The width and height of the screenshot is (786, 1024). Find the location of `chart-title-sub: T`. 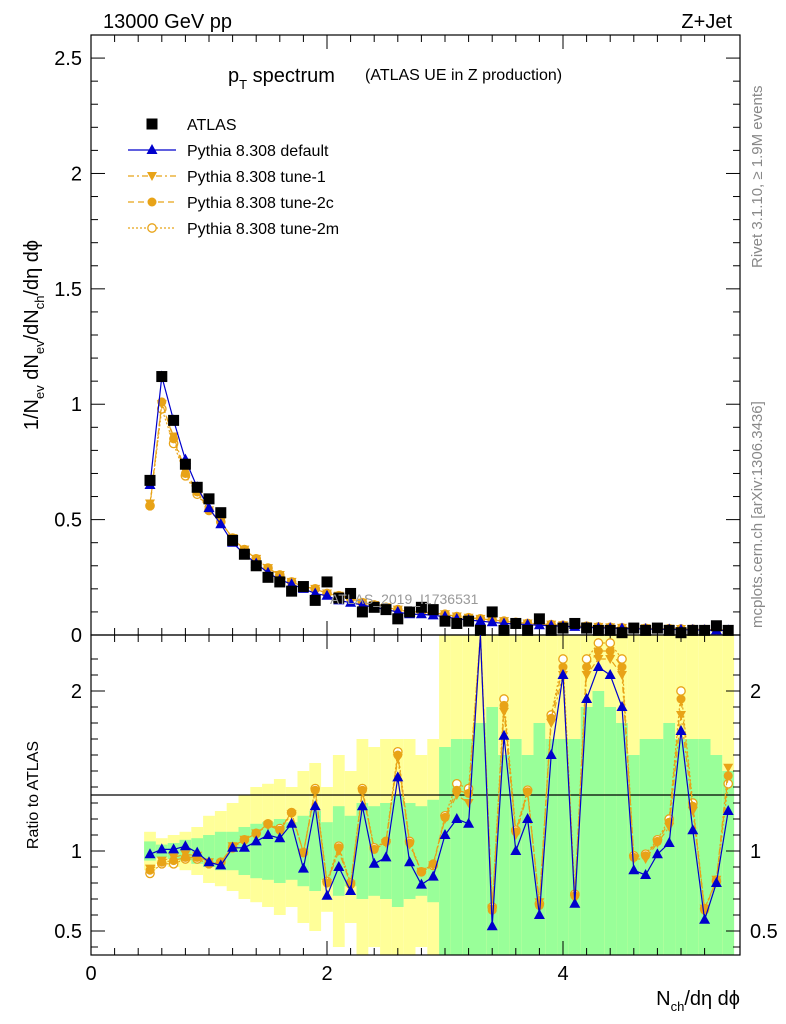

chart-title-sub: T is located at coordinates (243, 84).